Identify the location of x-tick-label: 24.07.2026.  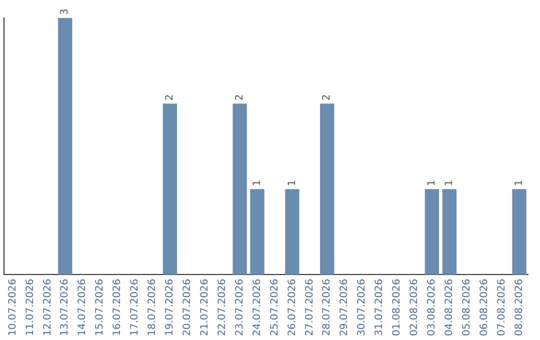
(257, 307).